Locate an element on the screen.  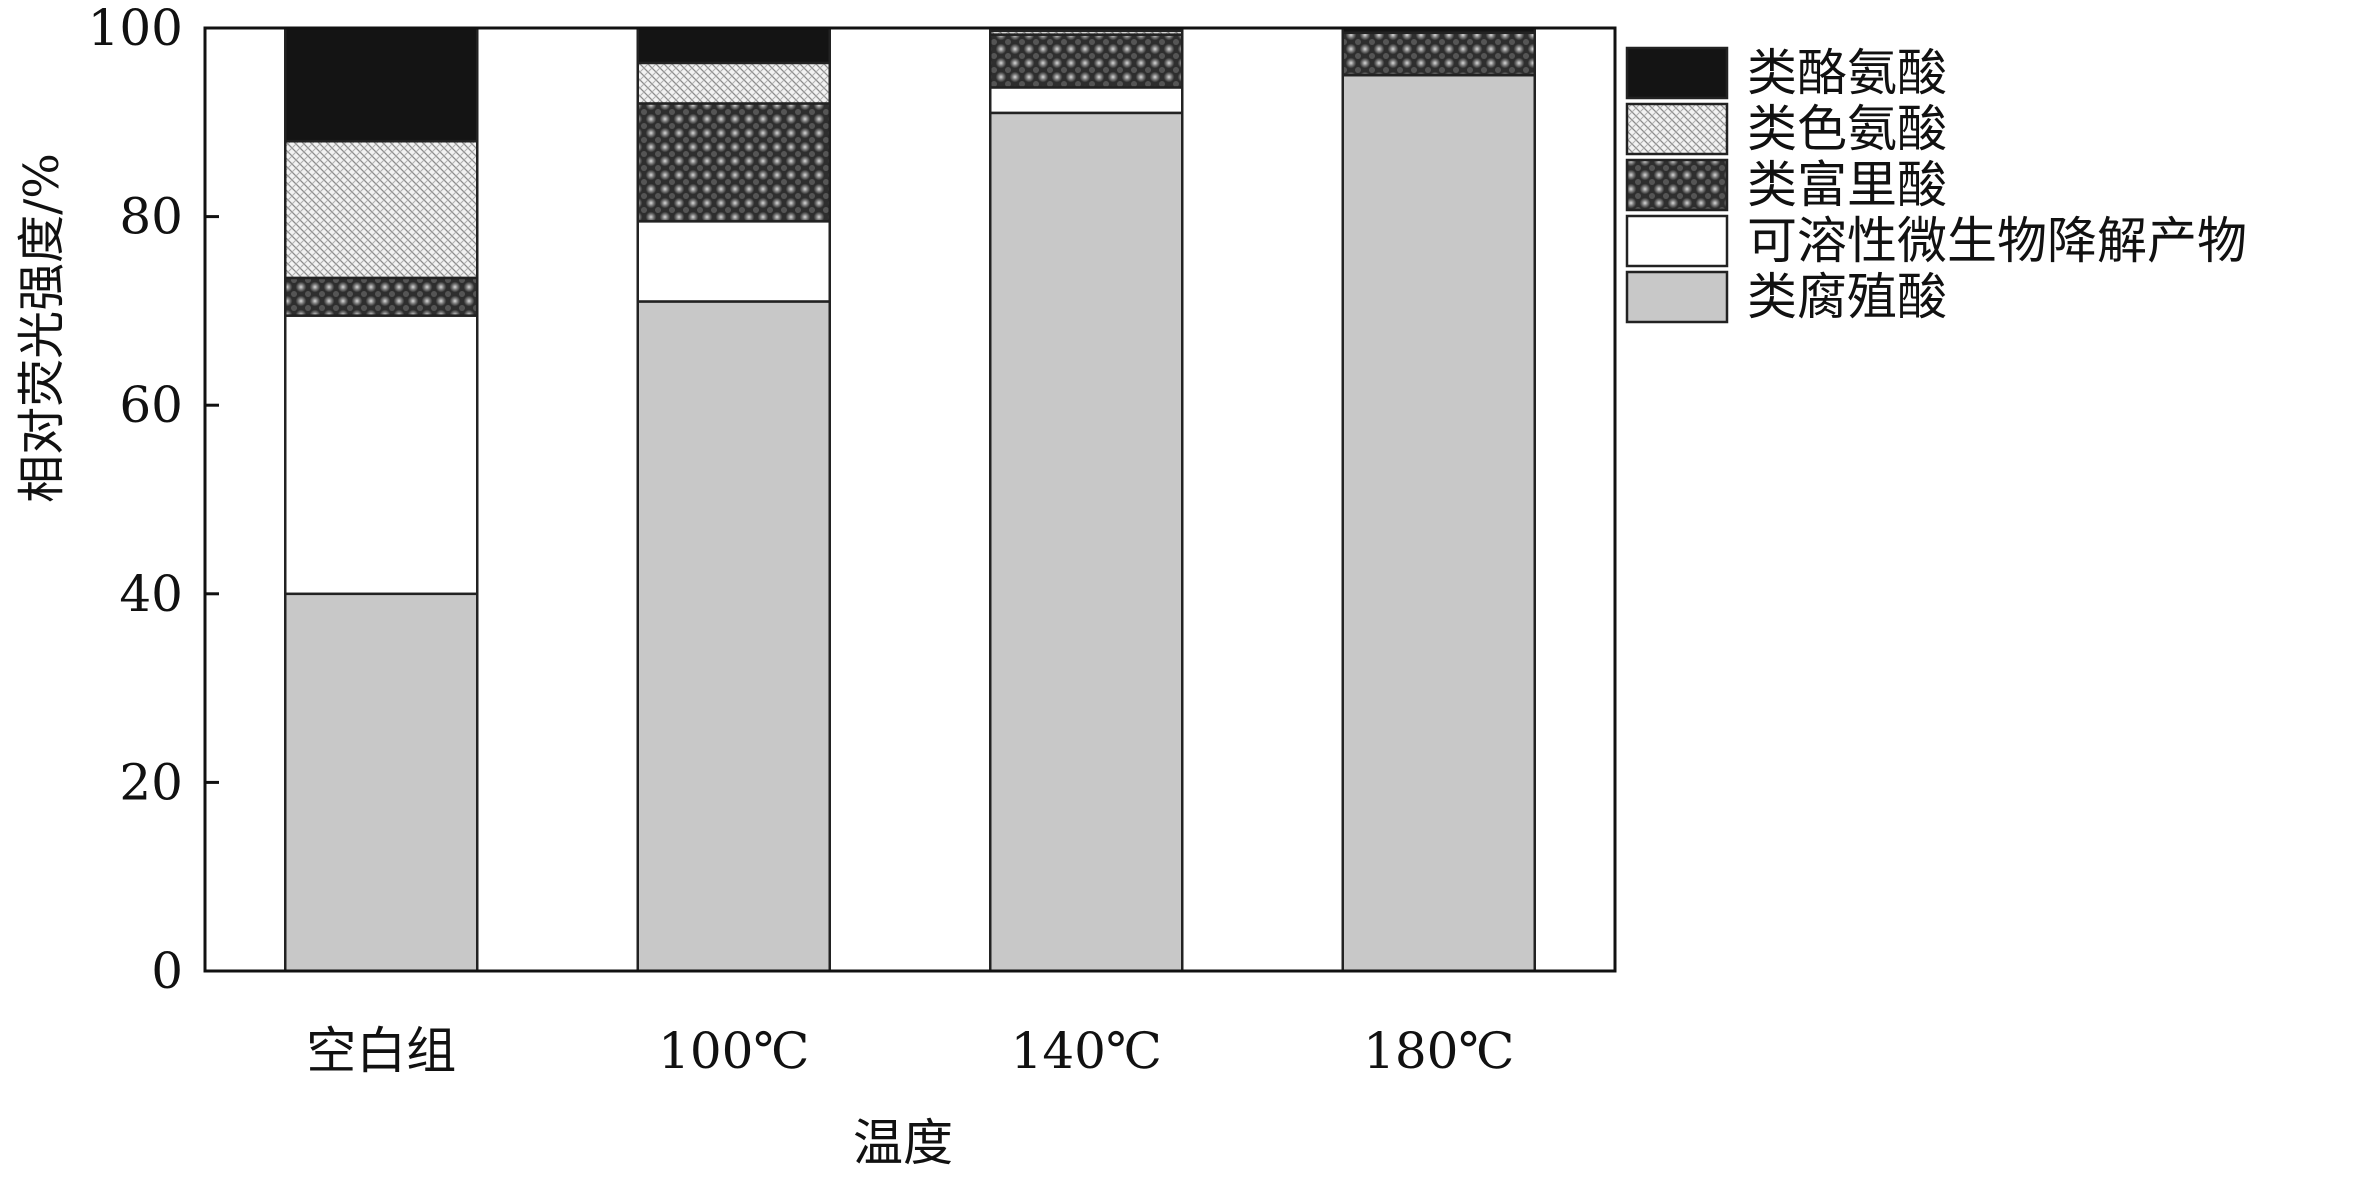
x-tick-label: 180℃ is located at coordinates (1438, 1051).